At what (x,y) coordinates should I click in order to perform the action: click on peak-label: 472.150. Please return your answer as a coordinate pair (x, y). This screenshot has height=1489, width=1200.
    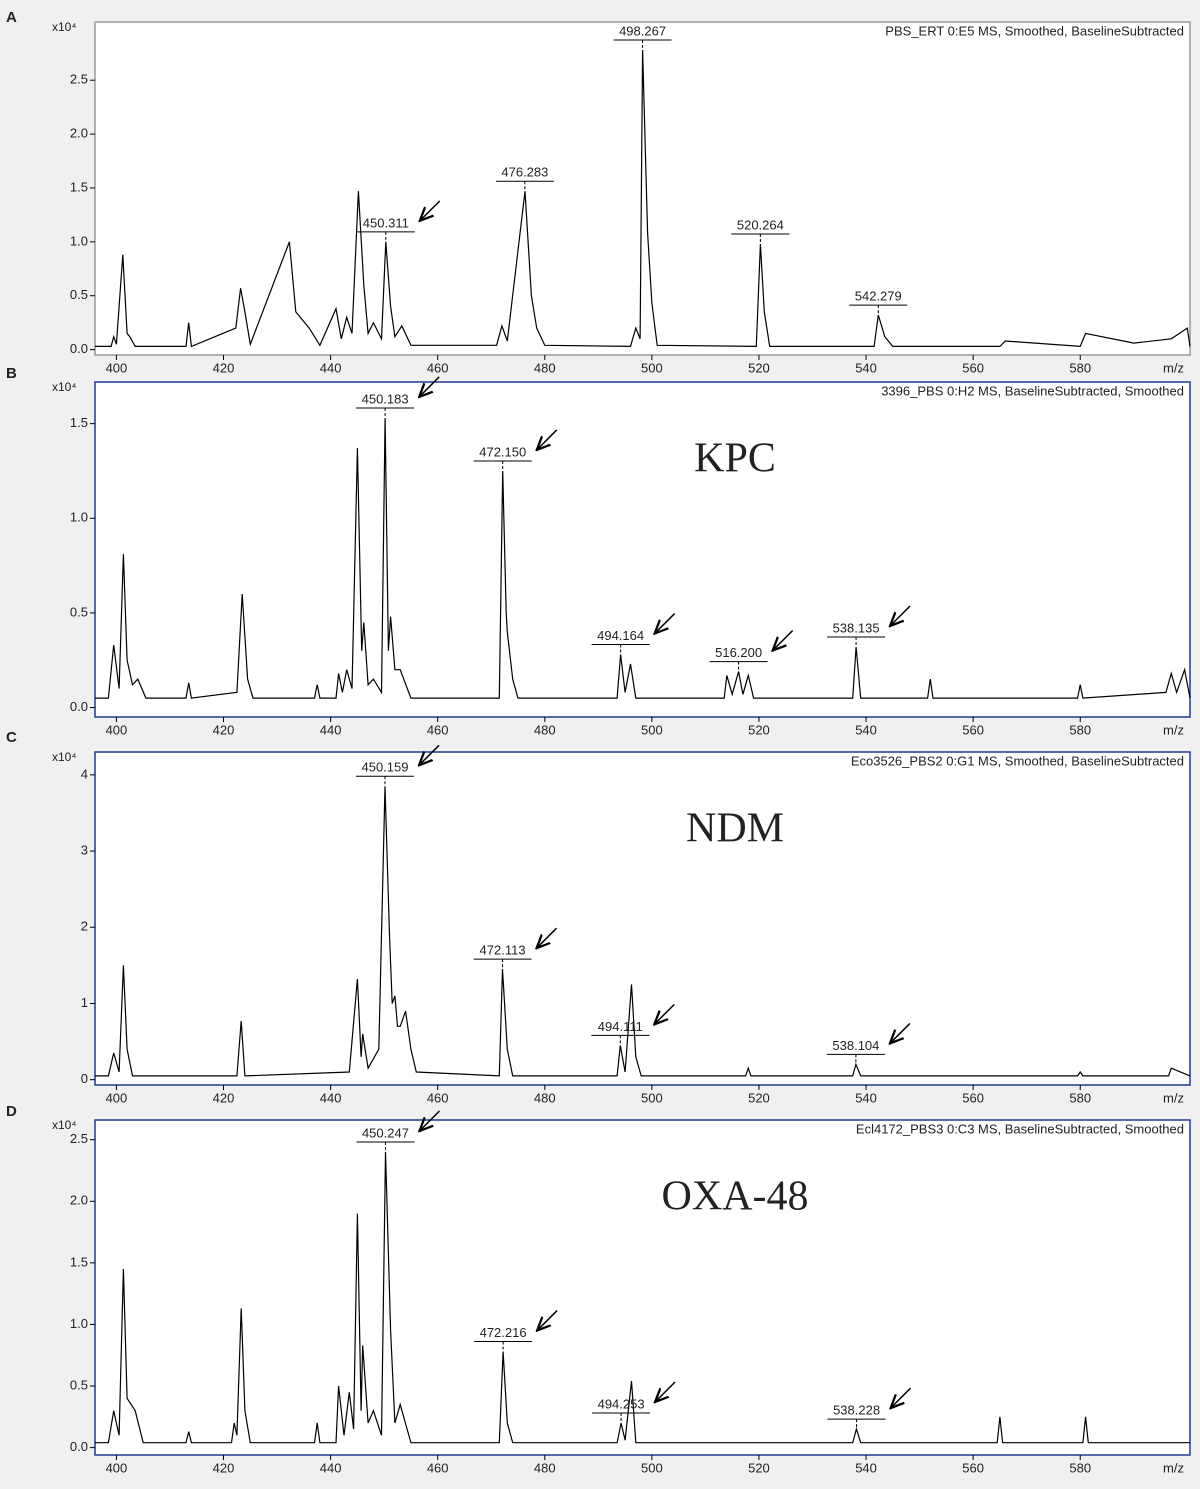
    Looking at the image, I should click on (502, 451).